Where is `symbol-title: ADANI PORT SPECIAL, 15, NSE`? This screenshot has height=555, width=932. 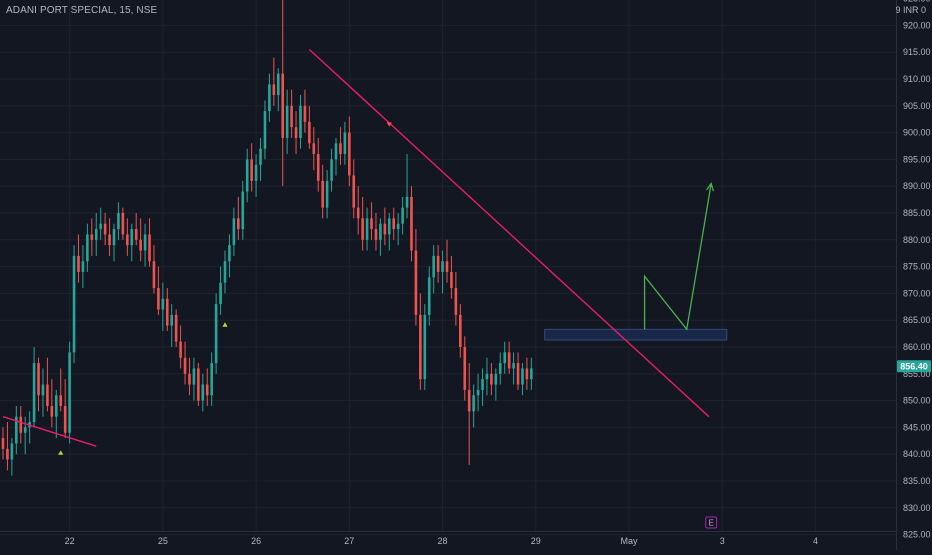
symbol-title: ADANI PORT SPECIAL, 15, NSE is located at coordinates (82, 10).